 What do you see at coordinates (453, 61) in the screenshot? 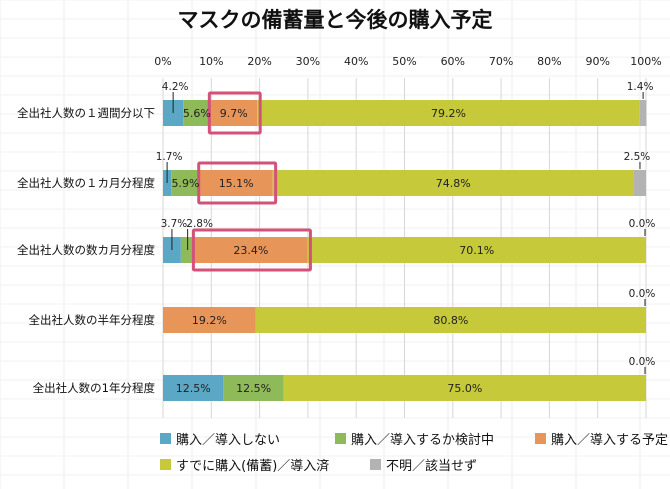
I see `x-tick-label: 60%` at bounding box center [453, 61].